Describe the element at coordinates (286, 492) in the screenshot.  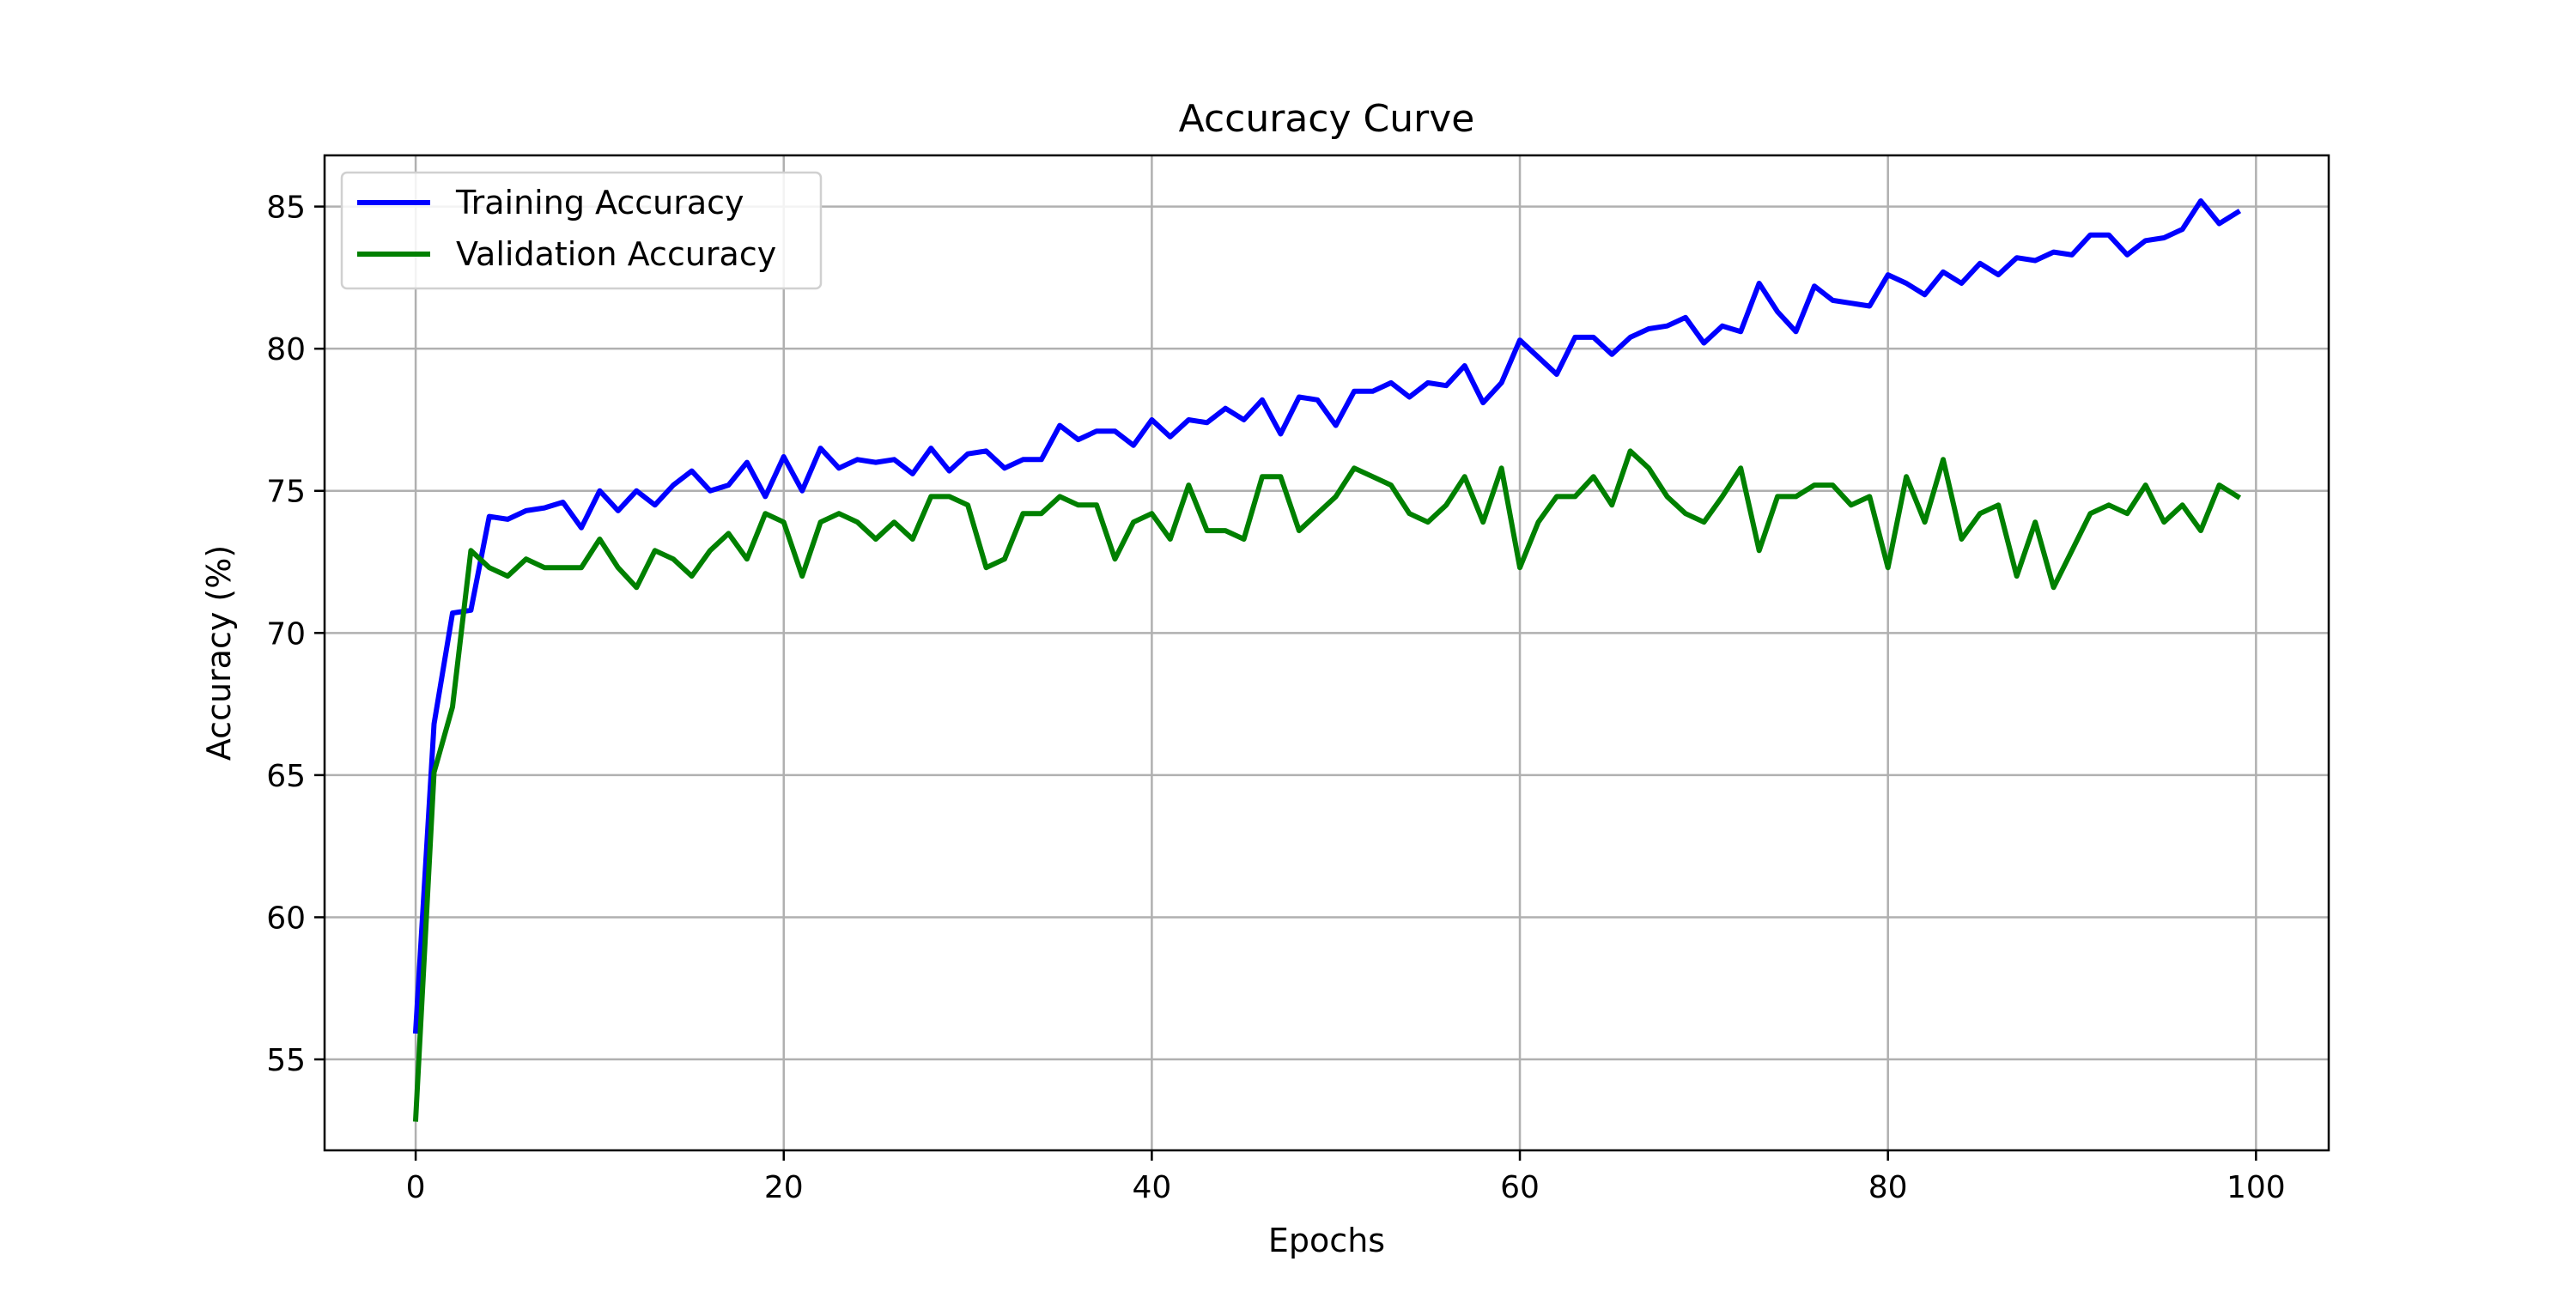
I see `y-tick-label: 75` at that location.